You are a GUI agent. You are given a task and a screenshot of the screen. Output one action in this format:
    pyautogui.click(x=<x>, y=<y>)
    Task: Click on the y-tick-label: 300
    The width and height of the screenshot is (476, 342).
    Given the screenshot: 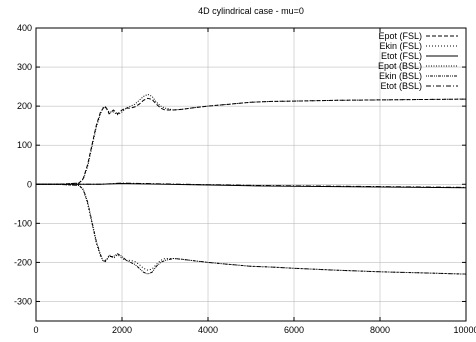 What is the action you would take?
    pyautogui.click(x=24, y=67)
    